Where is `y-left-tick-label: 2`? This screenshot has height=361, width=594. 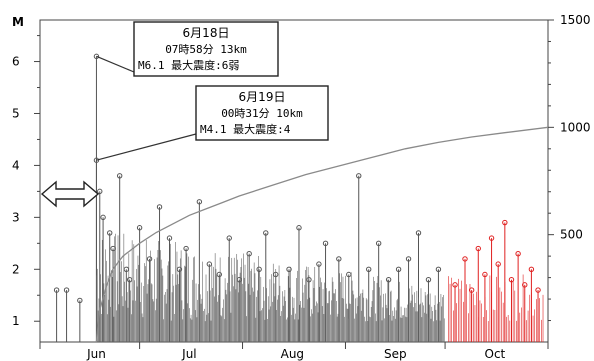 y-left-tick-label: 2 is located at coordinates (16, 269).